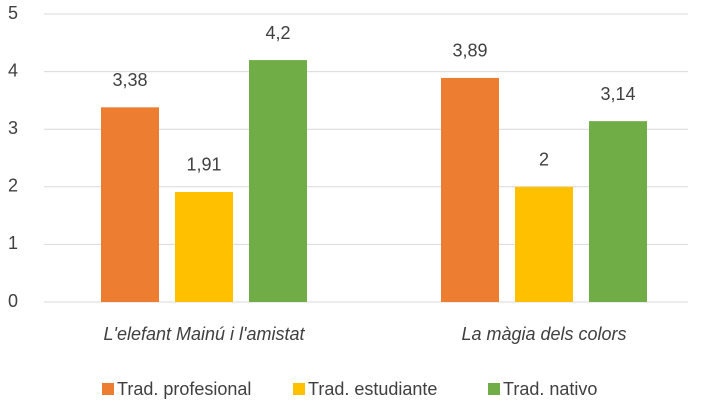  What do you see at coordinates (13, 70) in the screenshot?
I see `y-tick-label: 4` at bounding box center [13, 70].